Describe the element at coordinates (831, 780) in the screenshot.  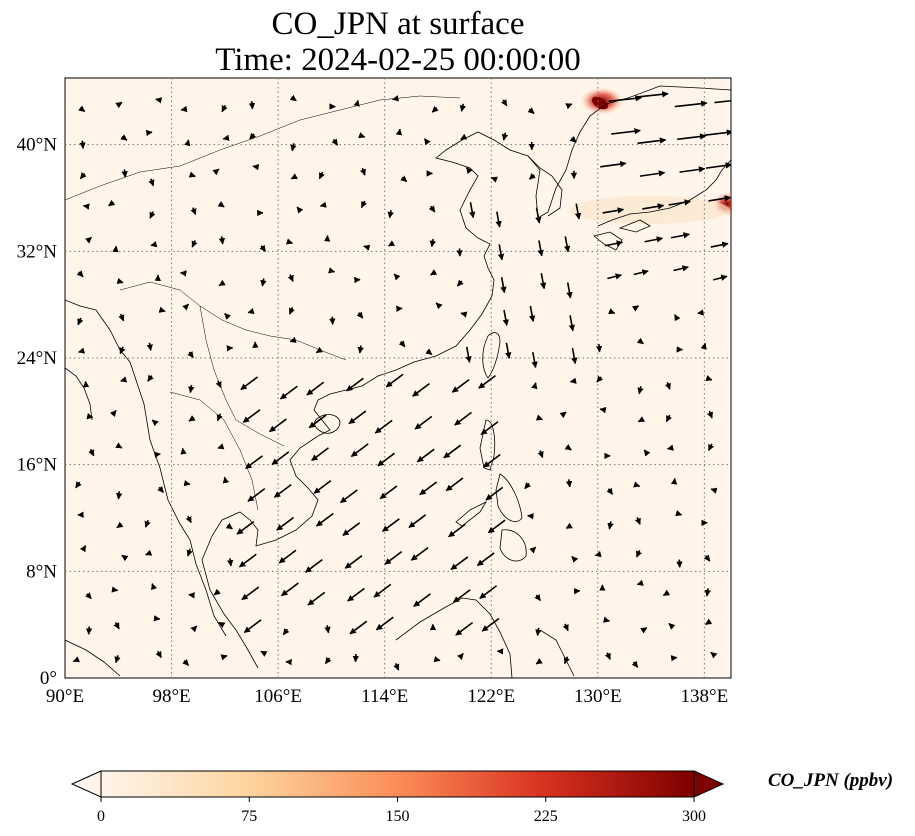
I see `colorbar-label: CO_JPN (ppbv)` at that location.